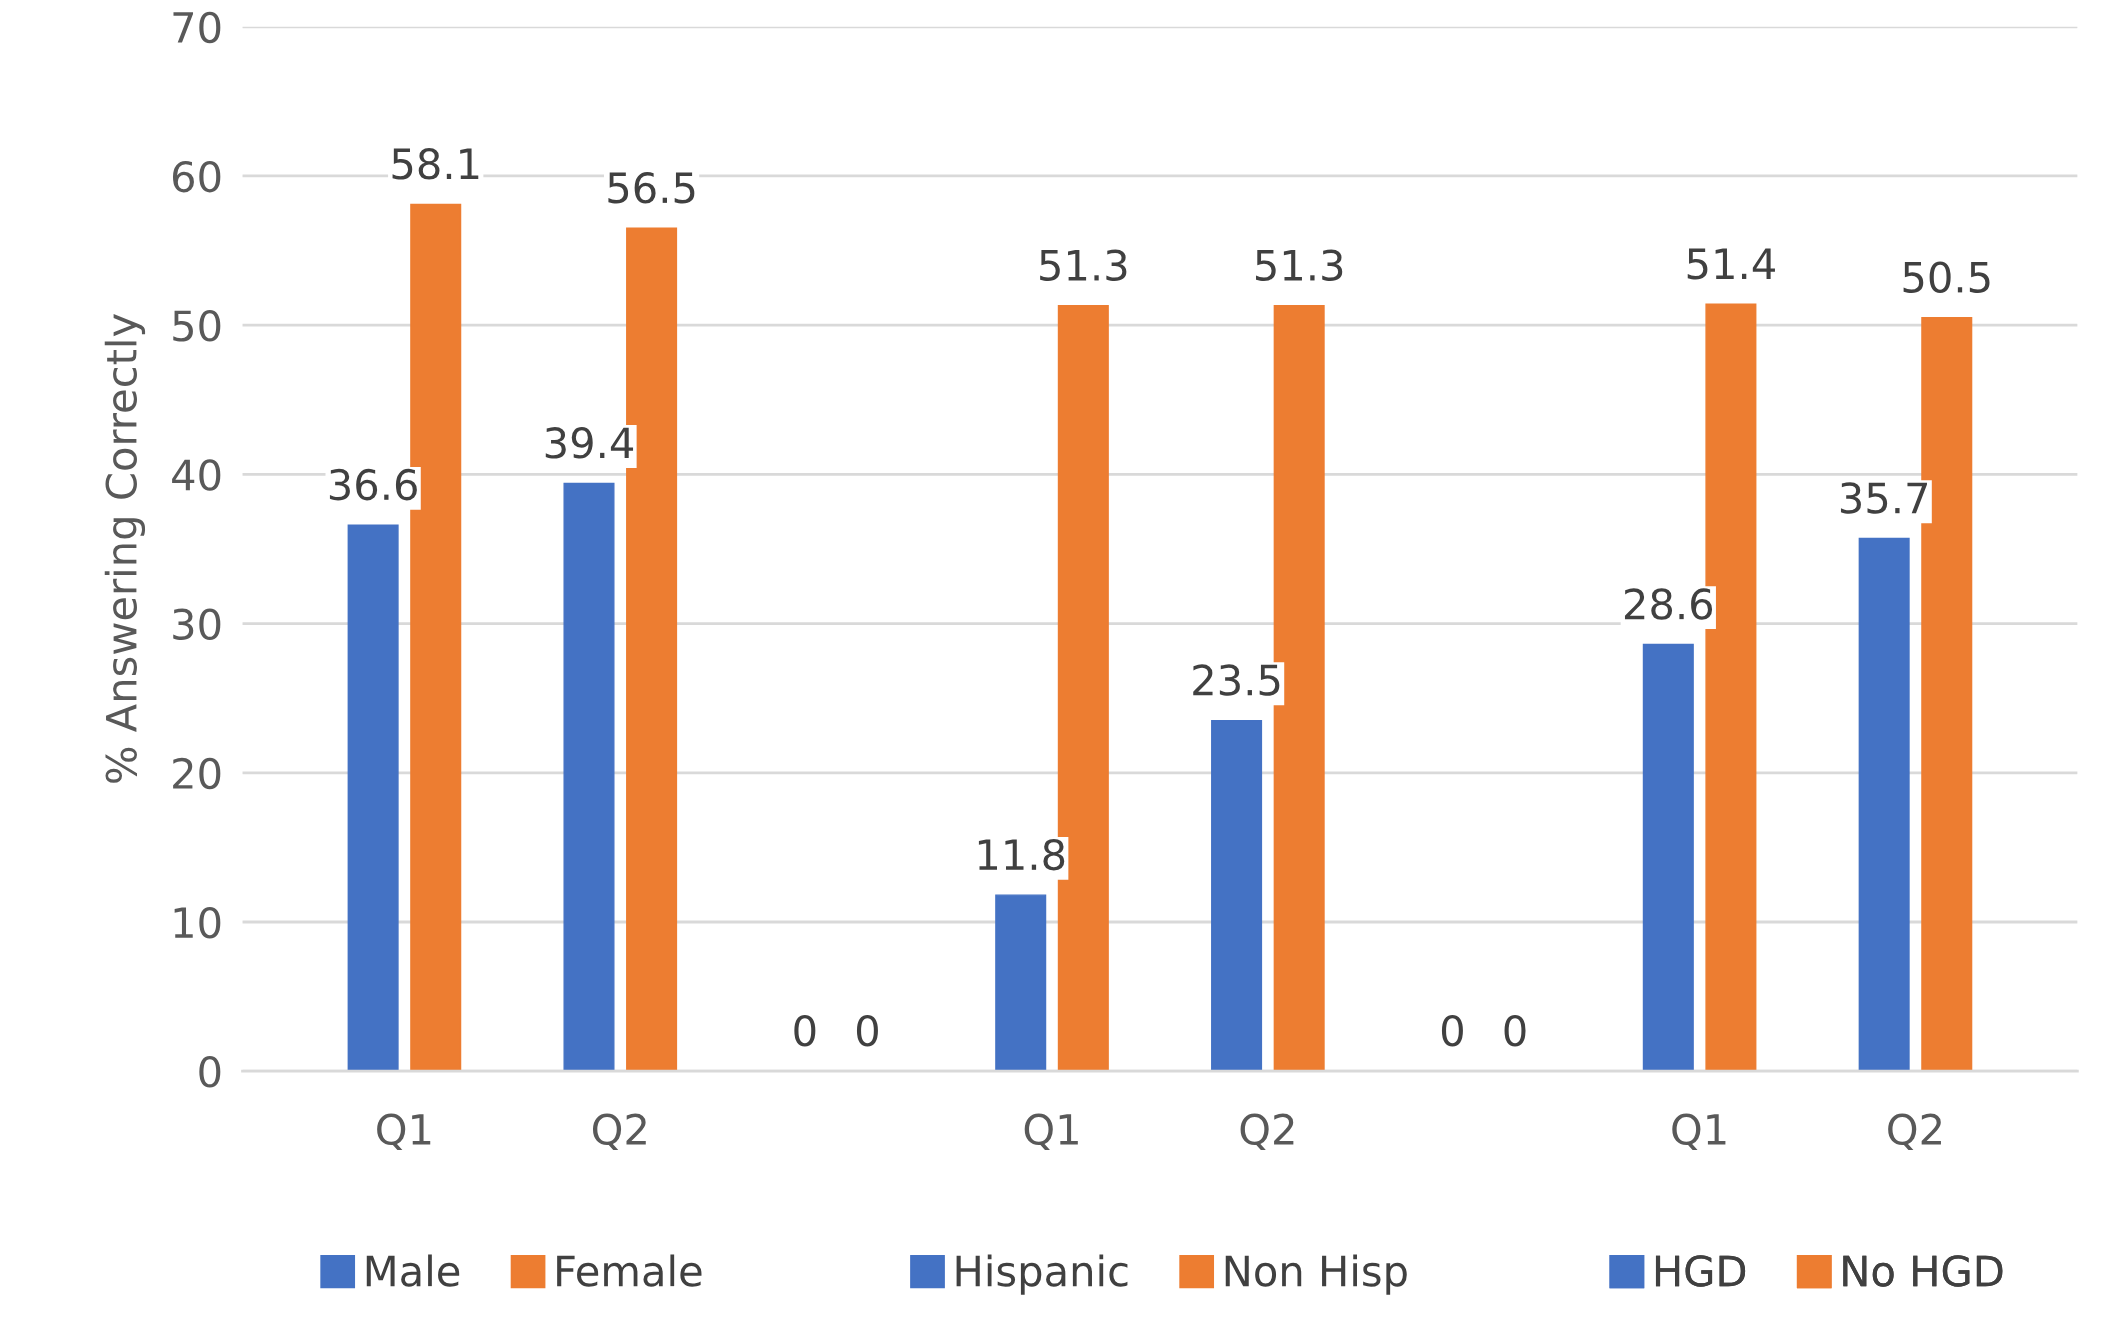  I want to click on y-tick-label: 20, so click(197, 773).